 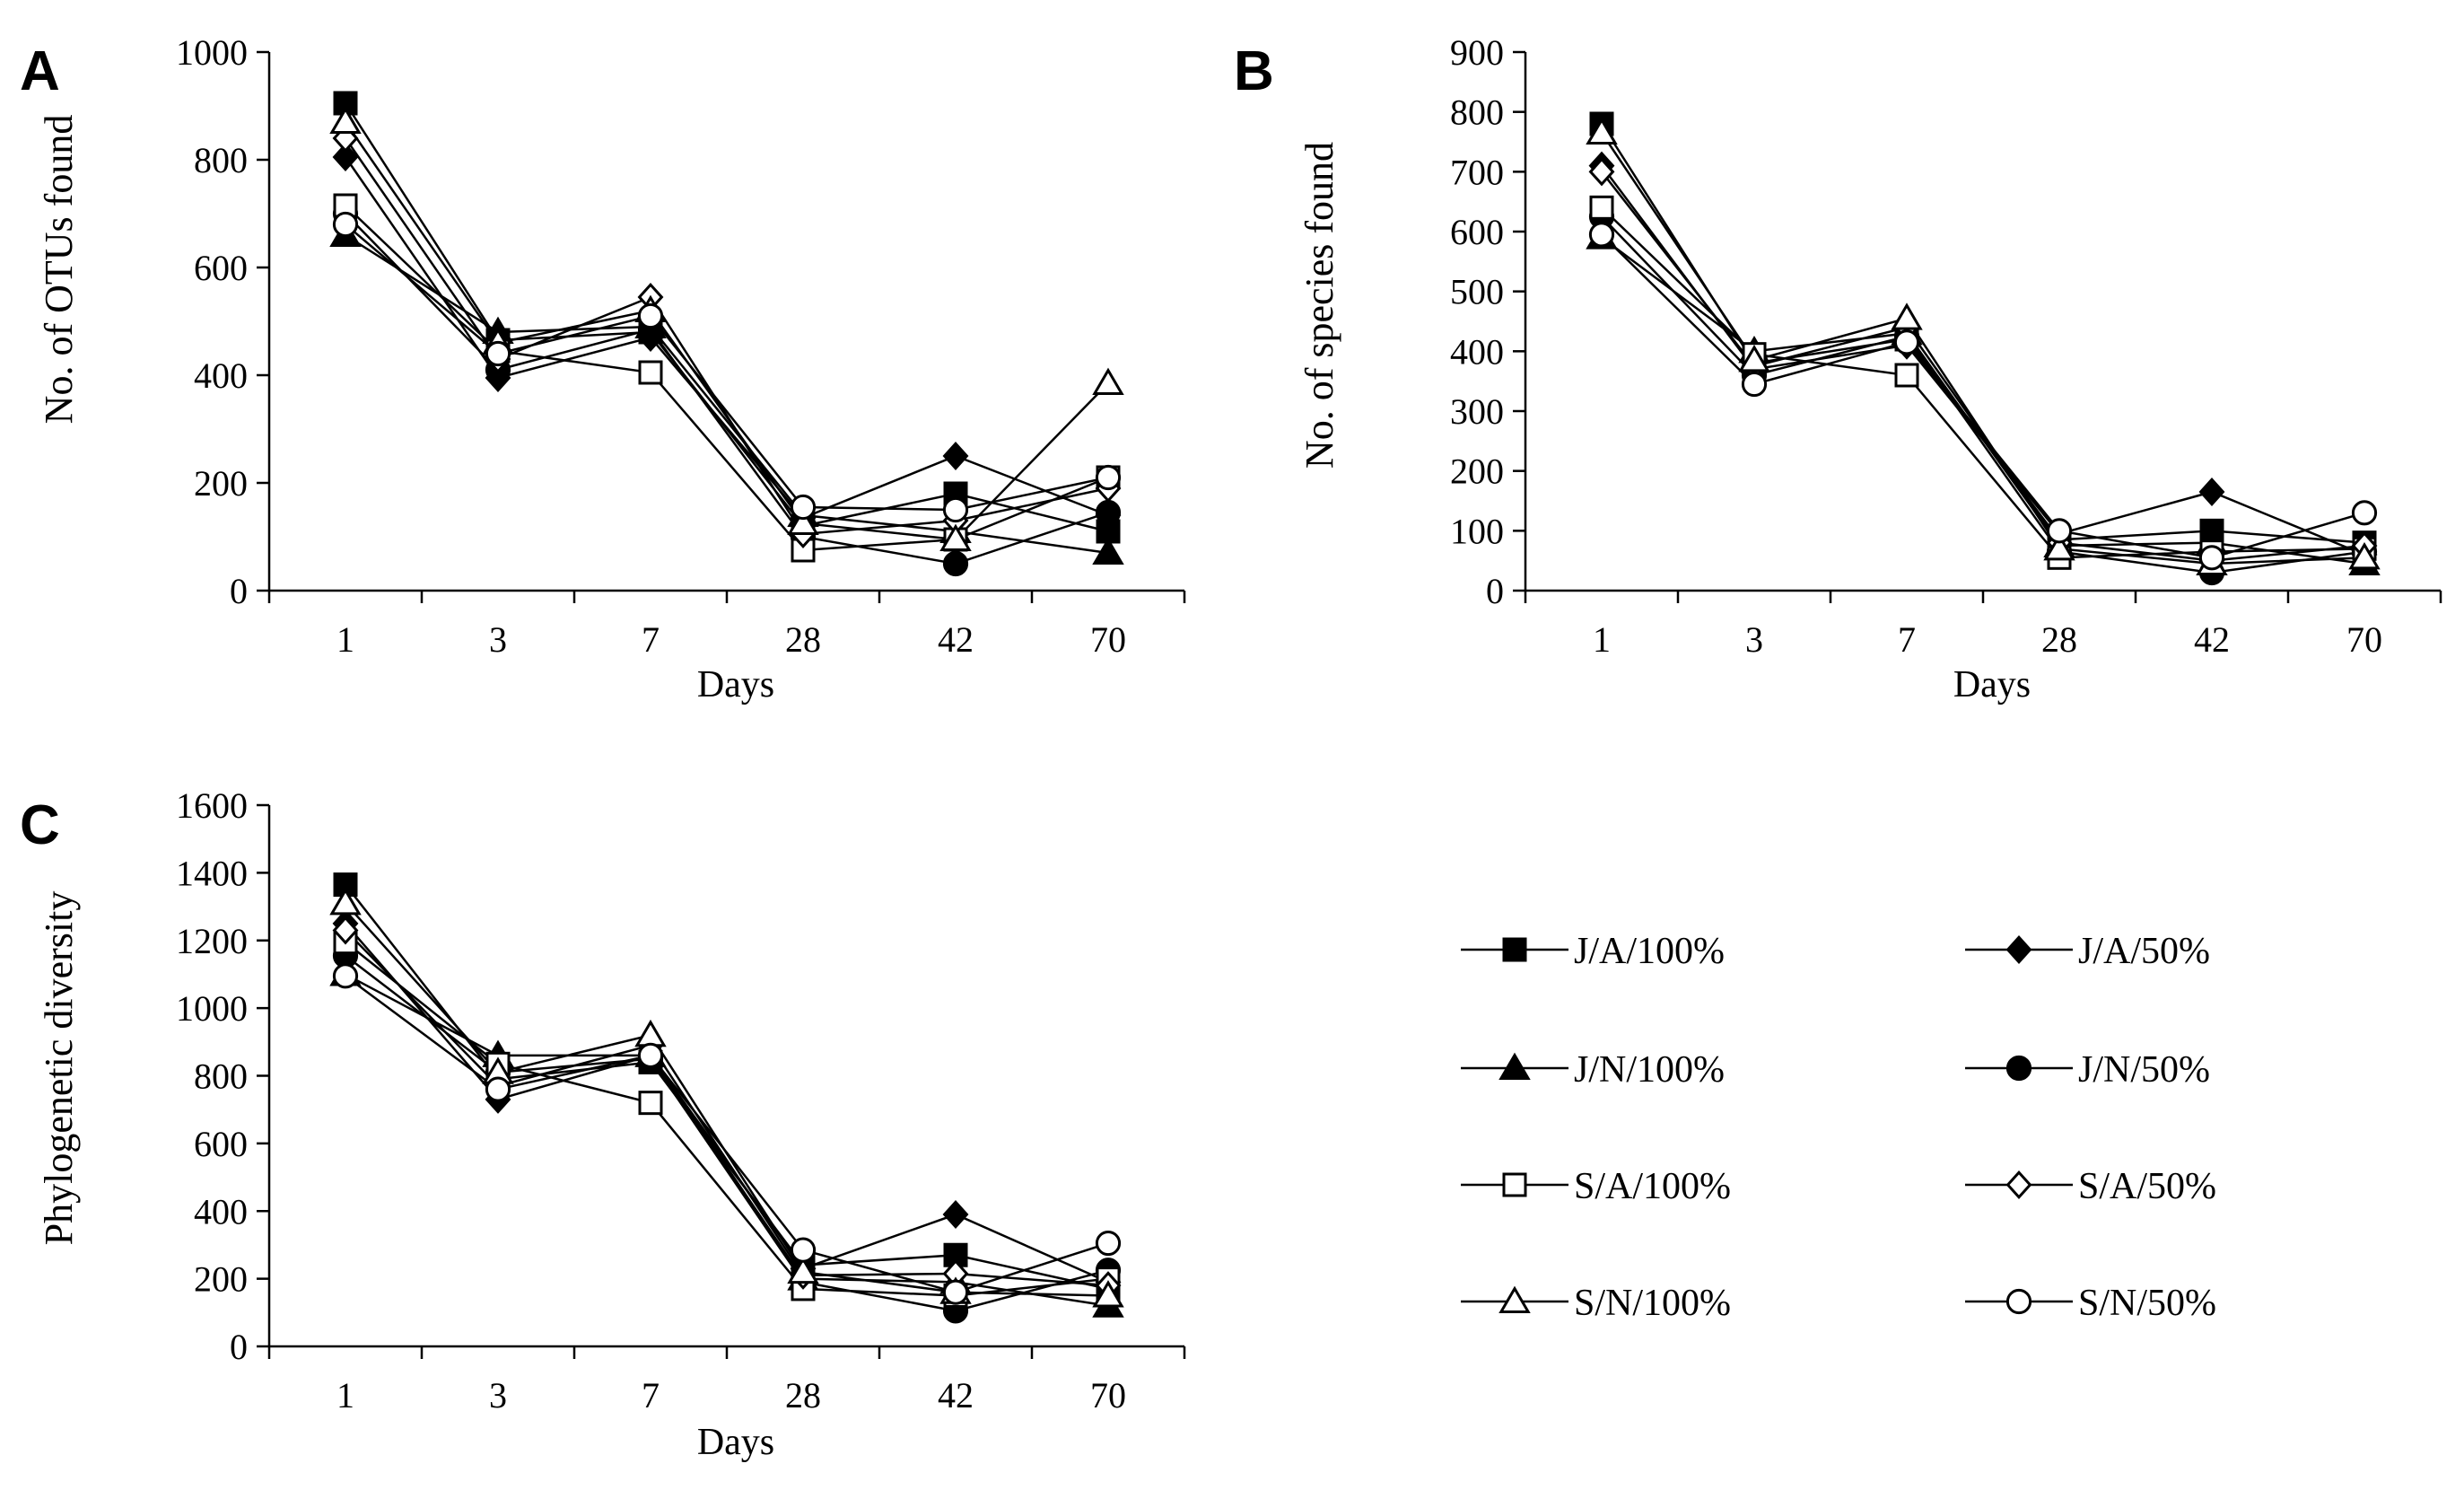 What do you see at coordinates (2144, 951) in the screenshot?
I see `legend-label-j-a-50pct: J/A/50%` at bounding box center [2144, 951].